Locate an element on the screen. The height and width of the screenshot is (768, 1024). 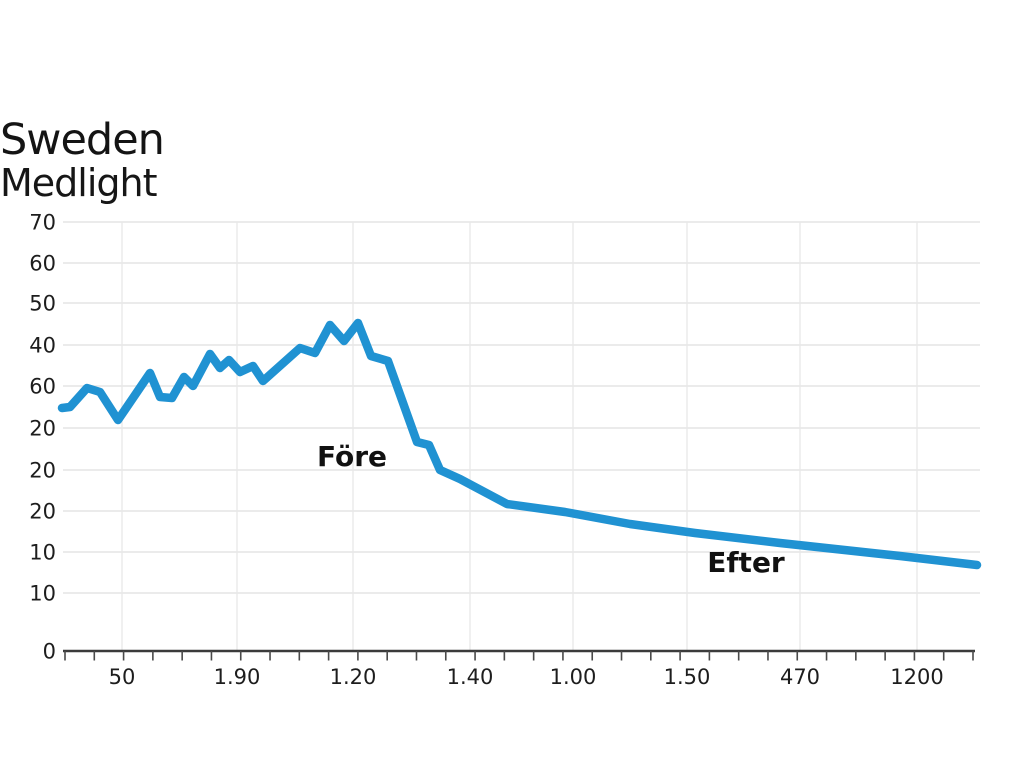
x-tick-label: 470 is located at coordinates (800, 677).